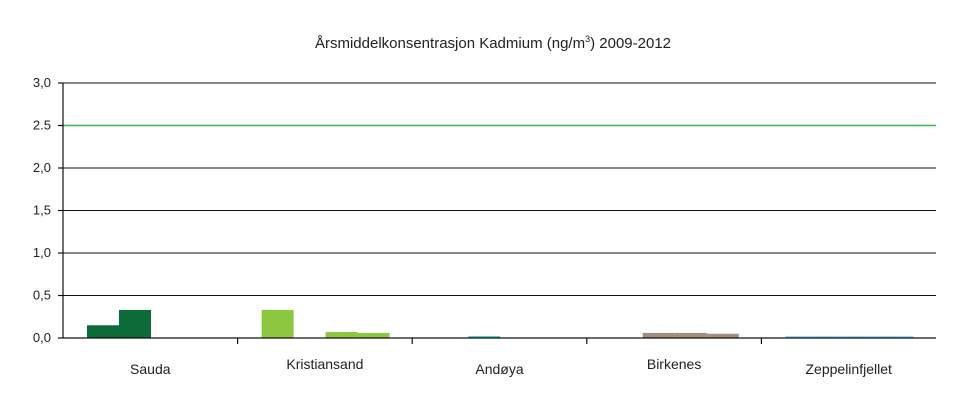 The width and height of the screenshot is (970, 405). I want to click on chart-title-suffix: ) 2009-2012, so click(630, 43).